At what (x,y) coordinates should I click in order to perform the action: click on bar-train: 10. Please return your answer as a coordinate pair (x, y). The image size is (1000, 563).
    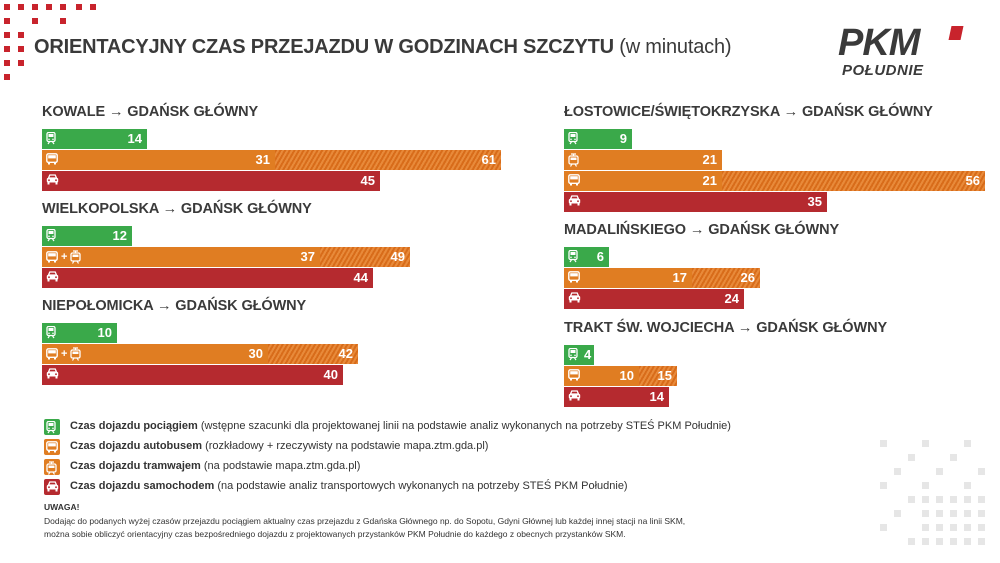
    Looking at the image, I should click on (79, 333).